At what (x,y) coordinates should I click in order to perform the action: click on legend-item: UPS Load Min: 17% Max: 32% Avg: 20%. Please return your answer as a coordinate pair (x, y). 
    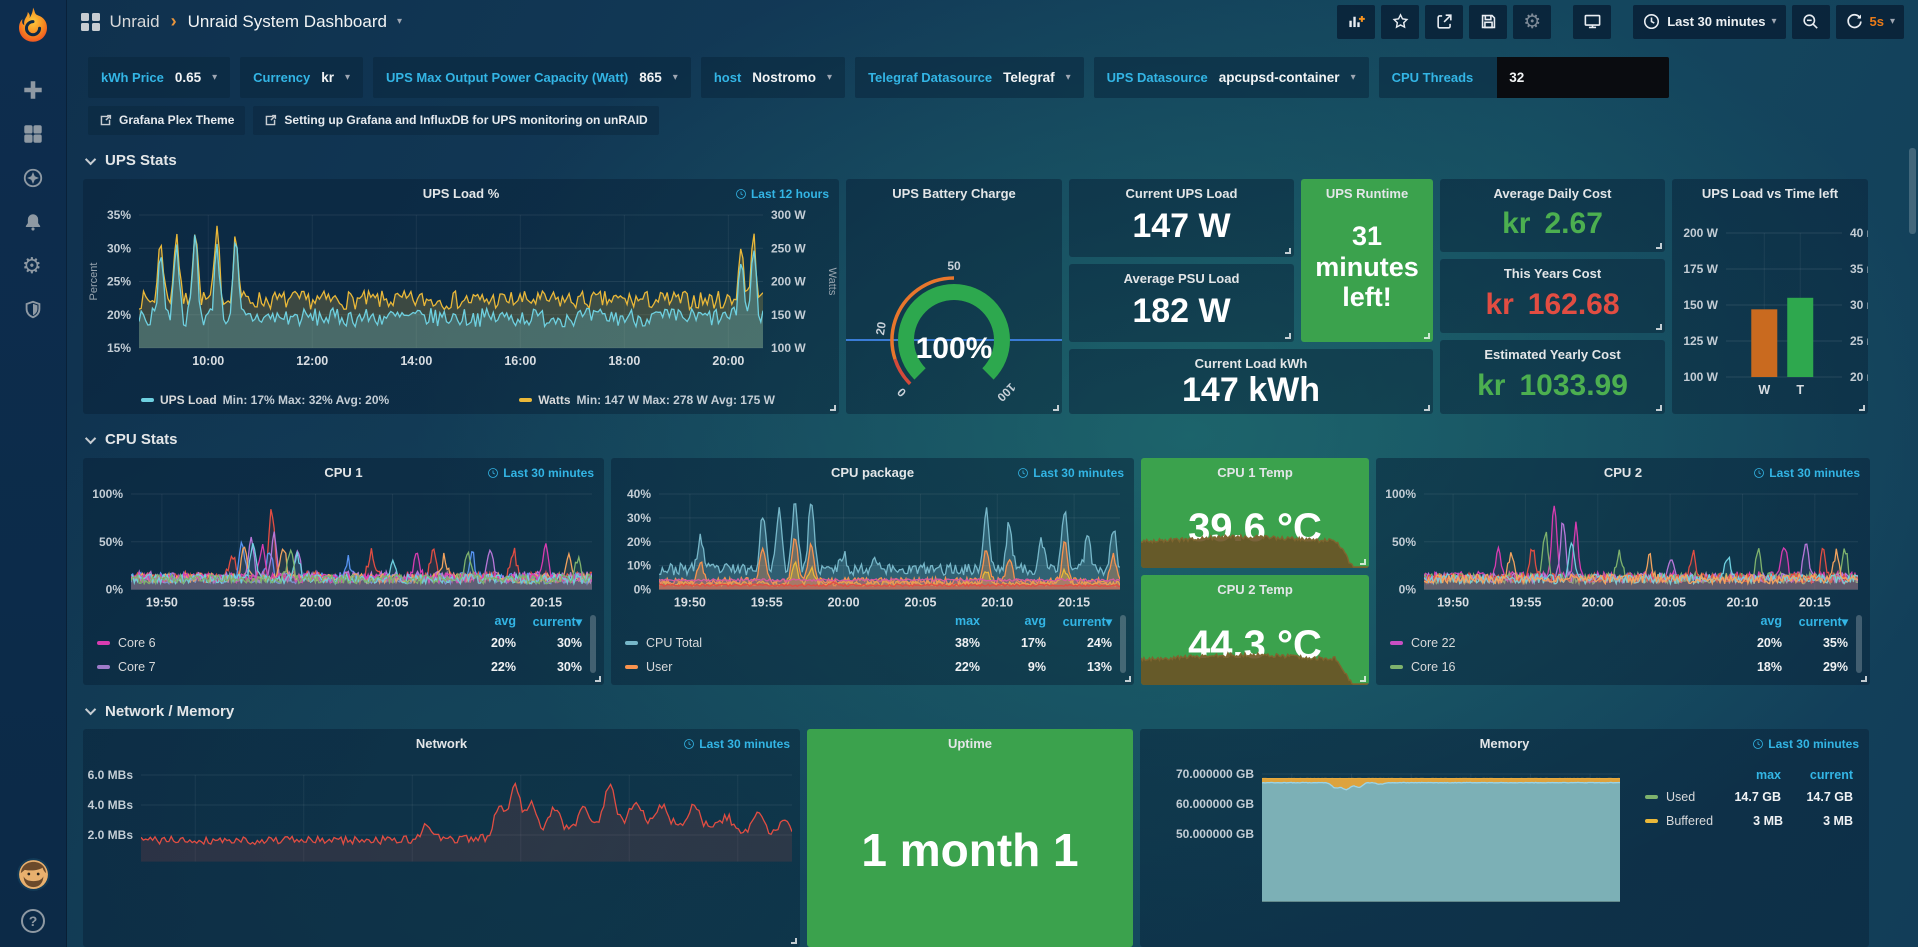
    Looking at the image, I should click on (265, 400).